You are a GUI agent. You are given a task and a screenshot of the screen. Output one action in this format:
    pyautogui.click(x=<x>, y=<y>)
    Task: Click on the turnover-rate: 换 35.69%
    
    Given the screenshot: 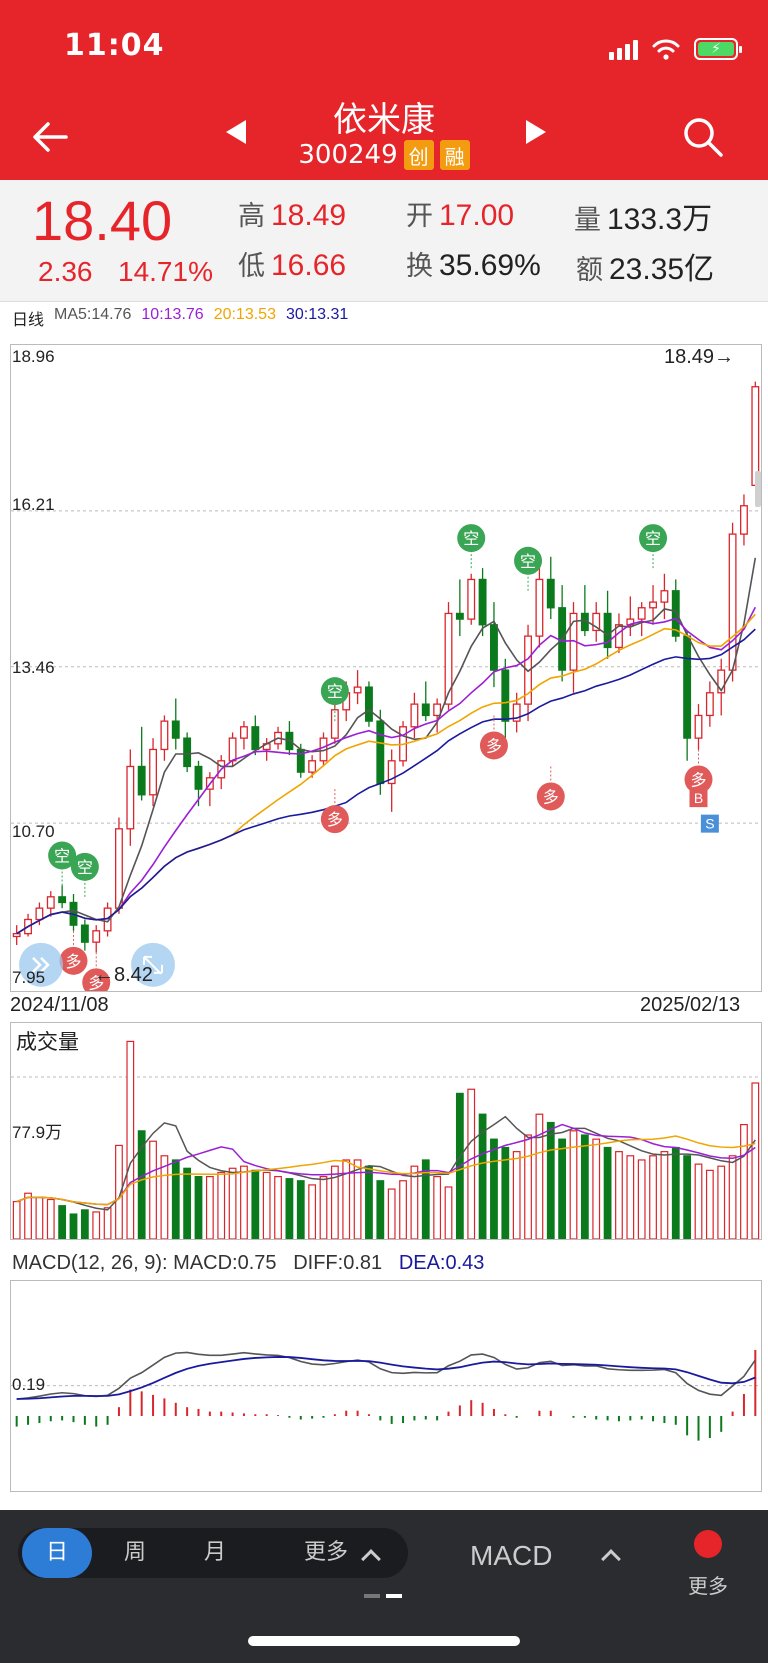 What is the action you would take?
    pyautogui.click(x=473, y=265)
    